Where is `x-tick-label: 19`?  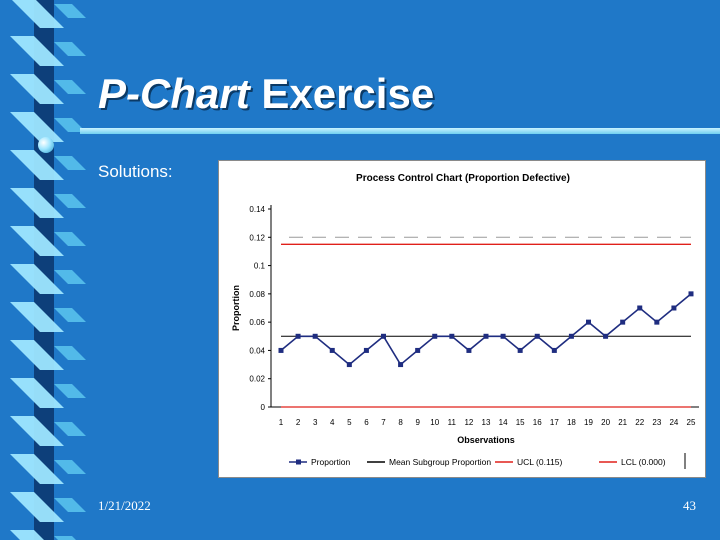
x-tick-label: 19 is located at coordinates (588, 422).